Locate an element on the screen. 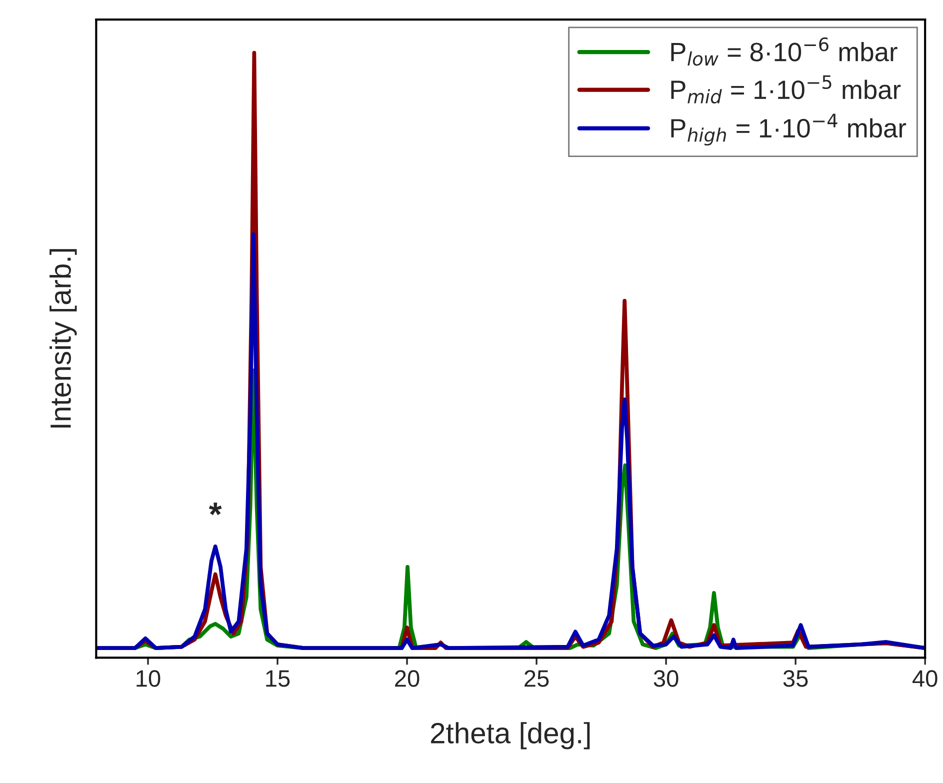  legend-label: P$_{mid}$ = 1·10$^{−5}$ mbar is located at coordinates (786, 89).